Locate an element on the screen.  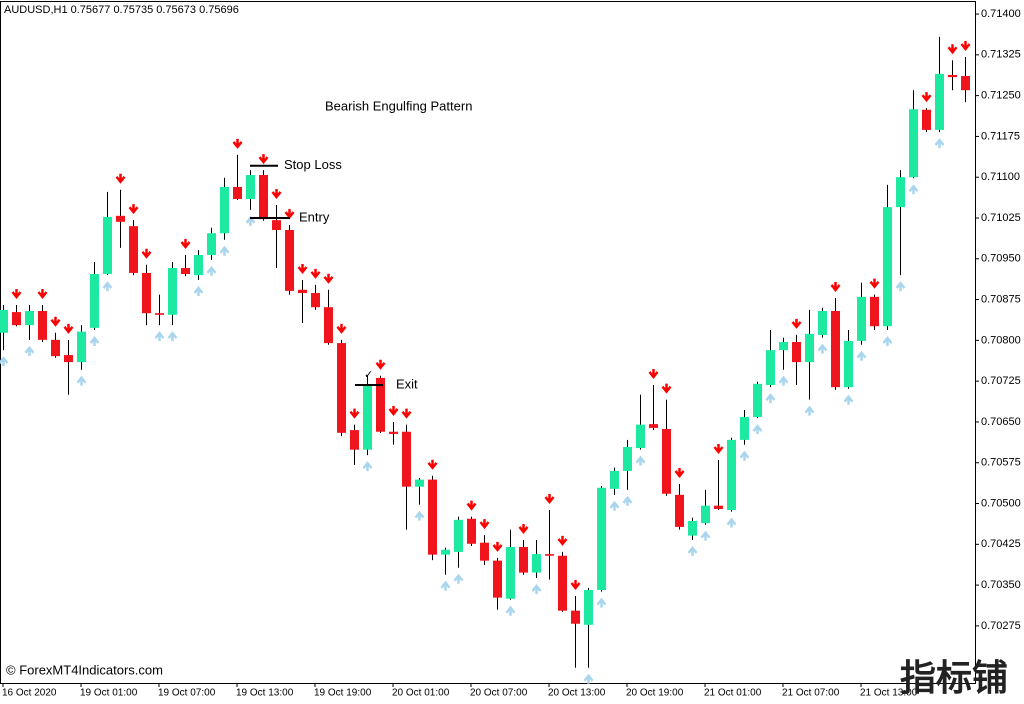
x-tick-label: 21 Oct 07:00 is located at coordinates (811, 693).